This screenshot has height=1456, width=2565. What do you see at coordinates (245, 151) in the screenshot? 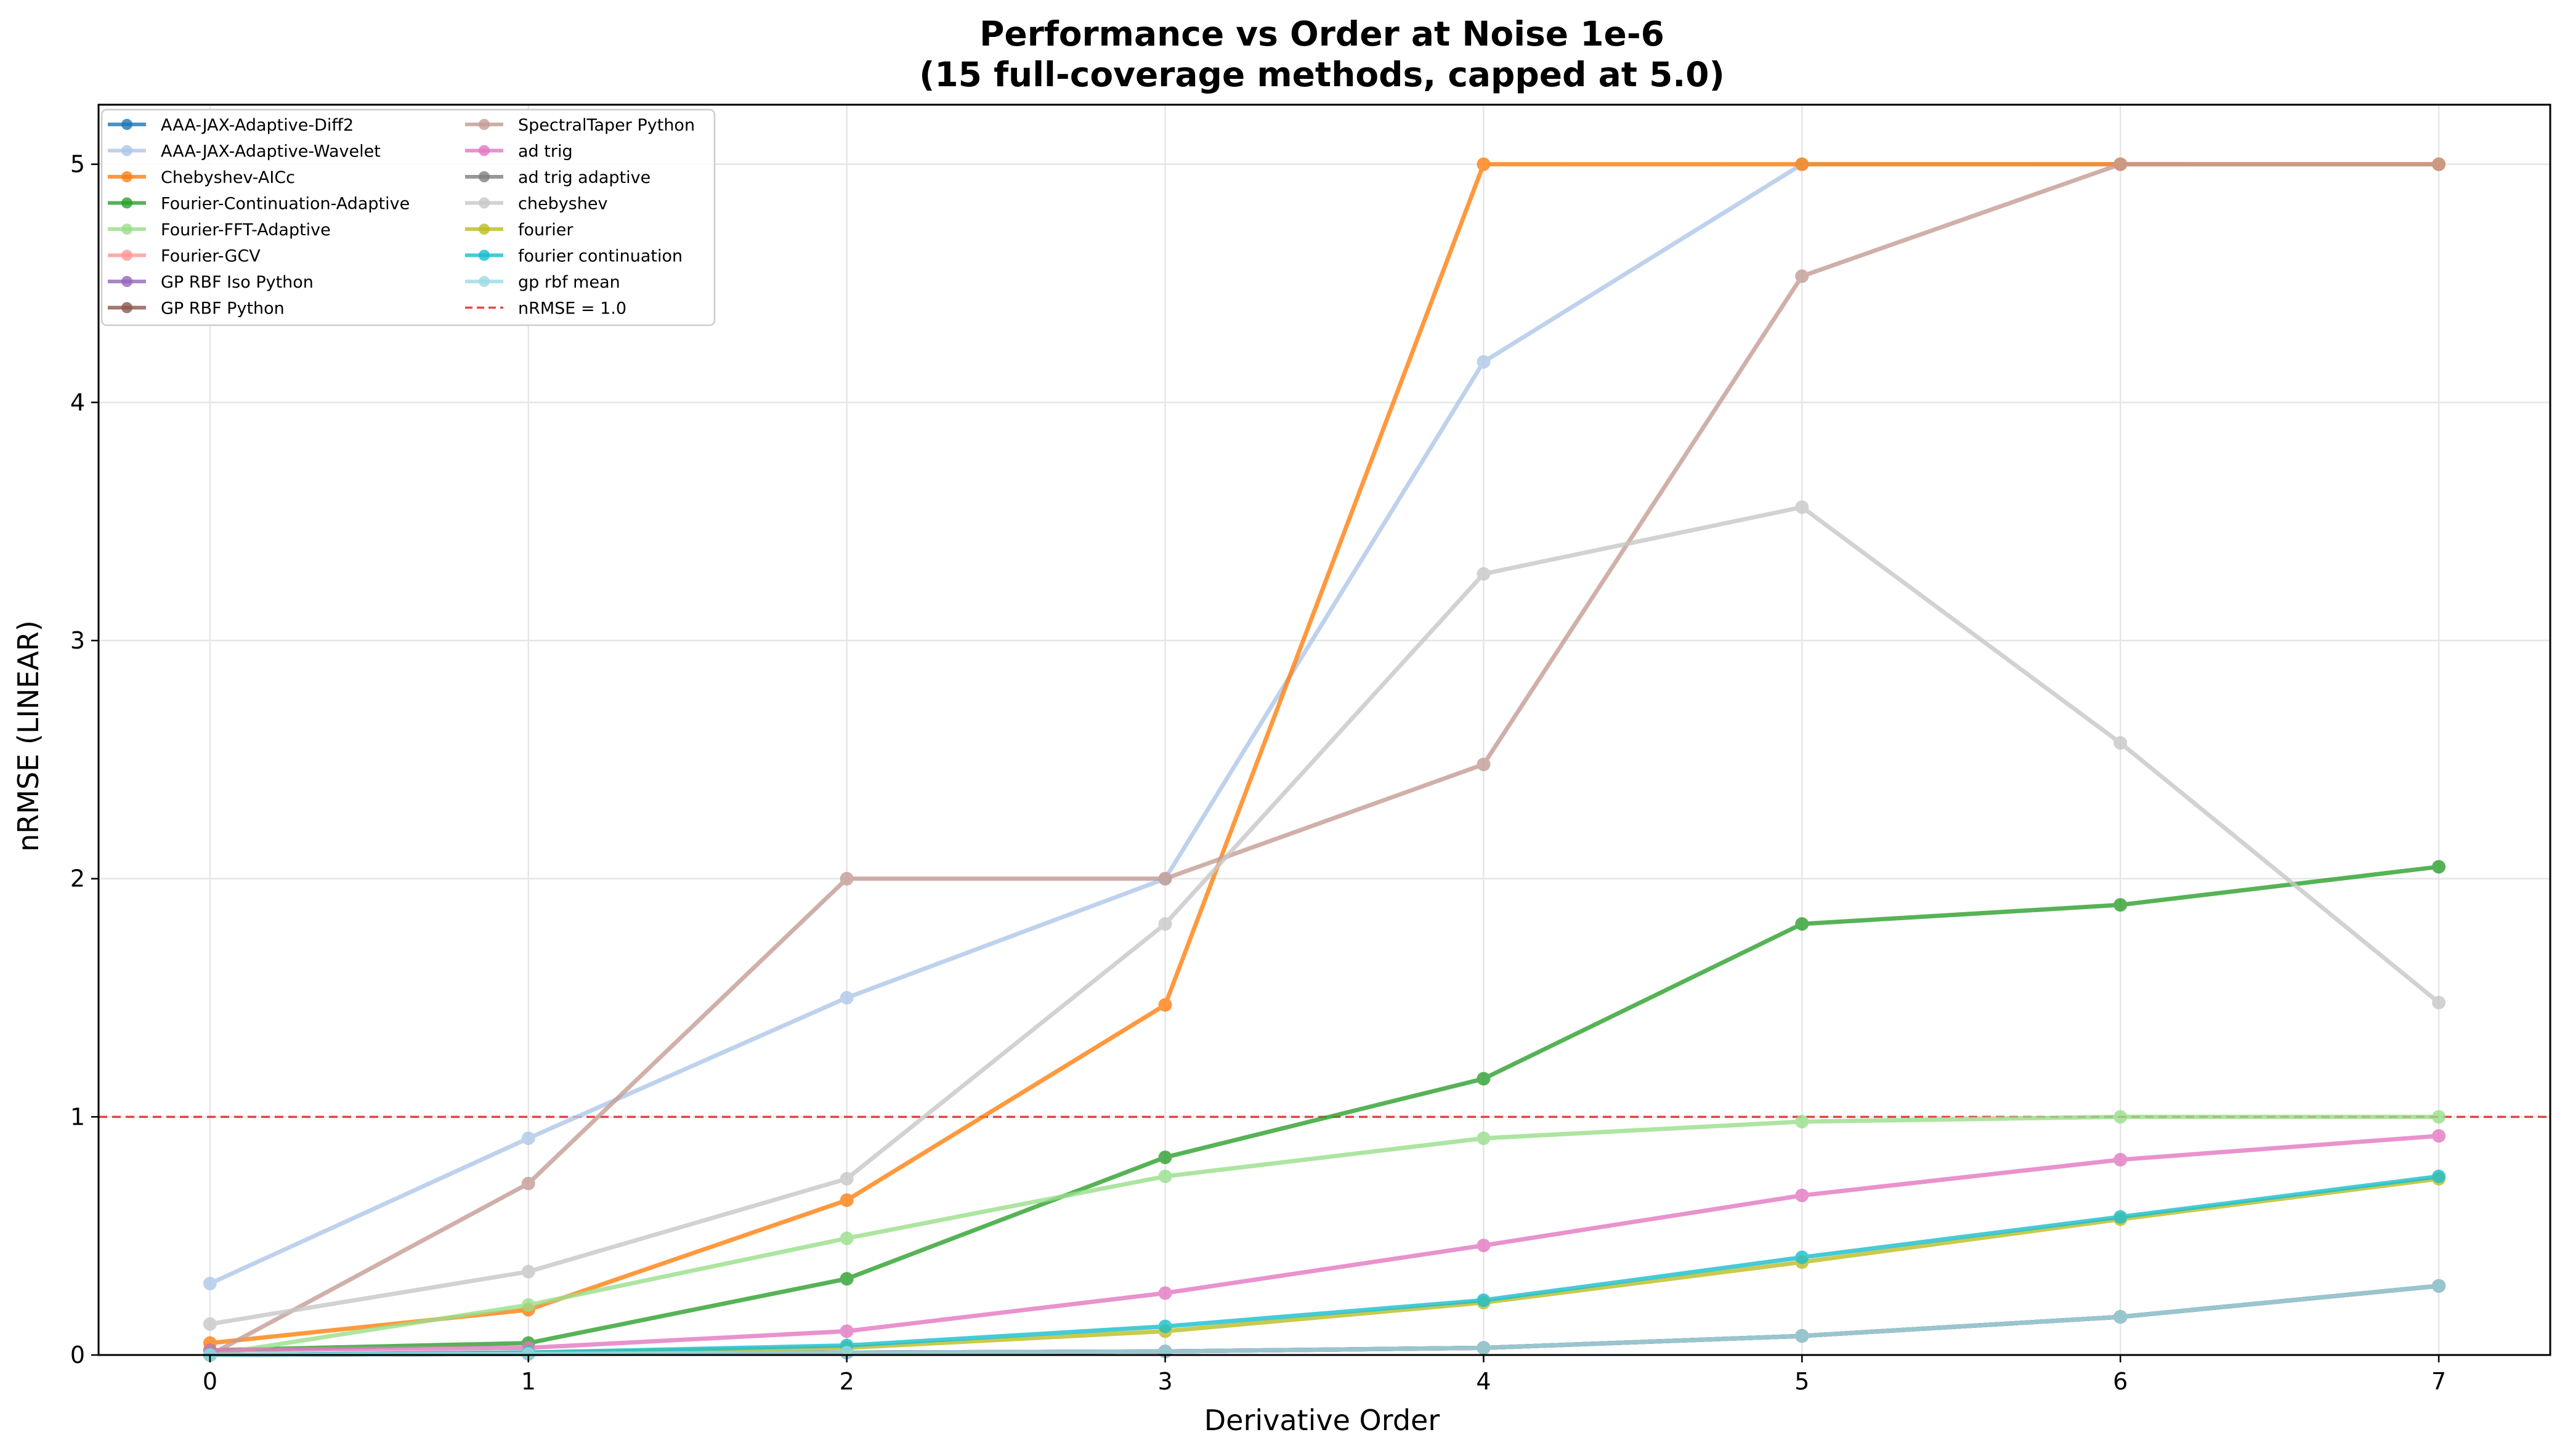
I see `legend-item: AAA-JAX-Adaptive-Wavelet` at bounding box center [245, 151].